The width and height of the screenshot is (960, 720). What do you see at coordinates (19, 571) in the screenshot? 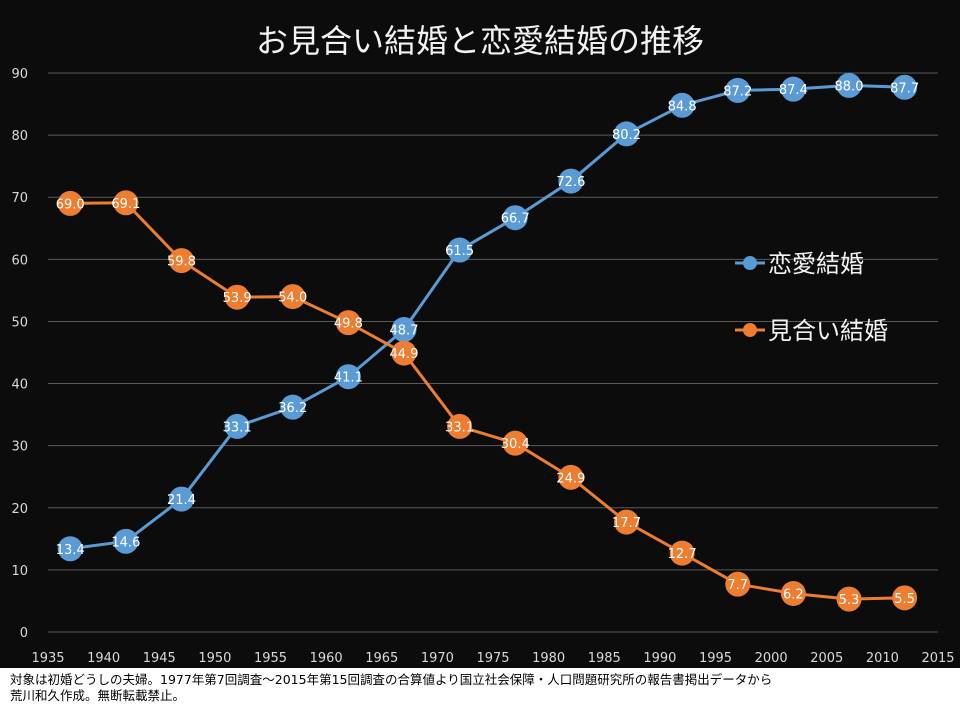
I see `y-tick-label: 10` at bounding box center [19, 571].